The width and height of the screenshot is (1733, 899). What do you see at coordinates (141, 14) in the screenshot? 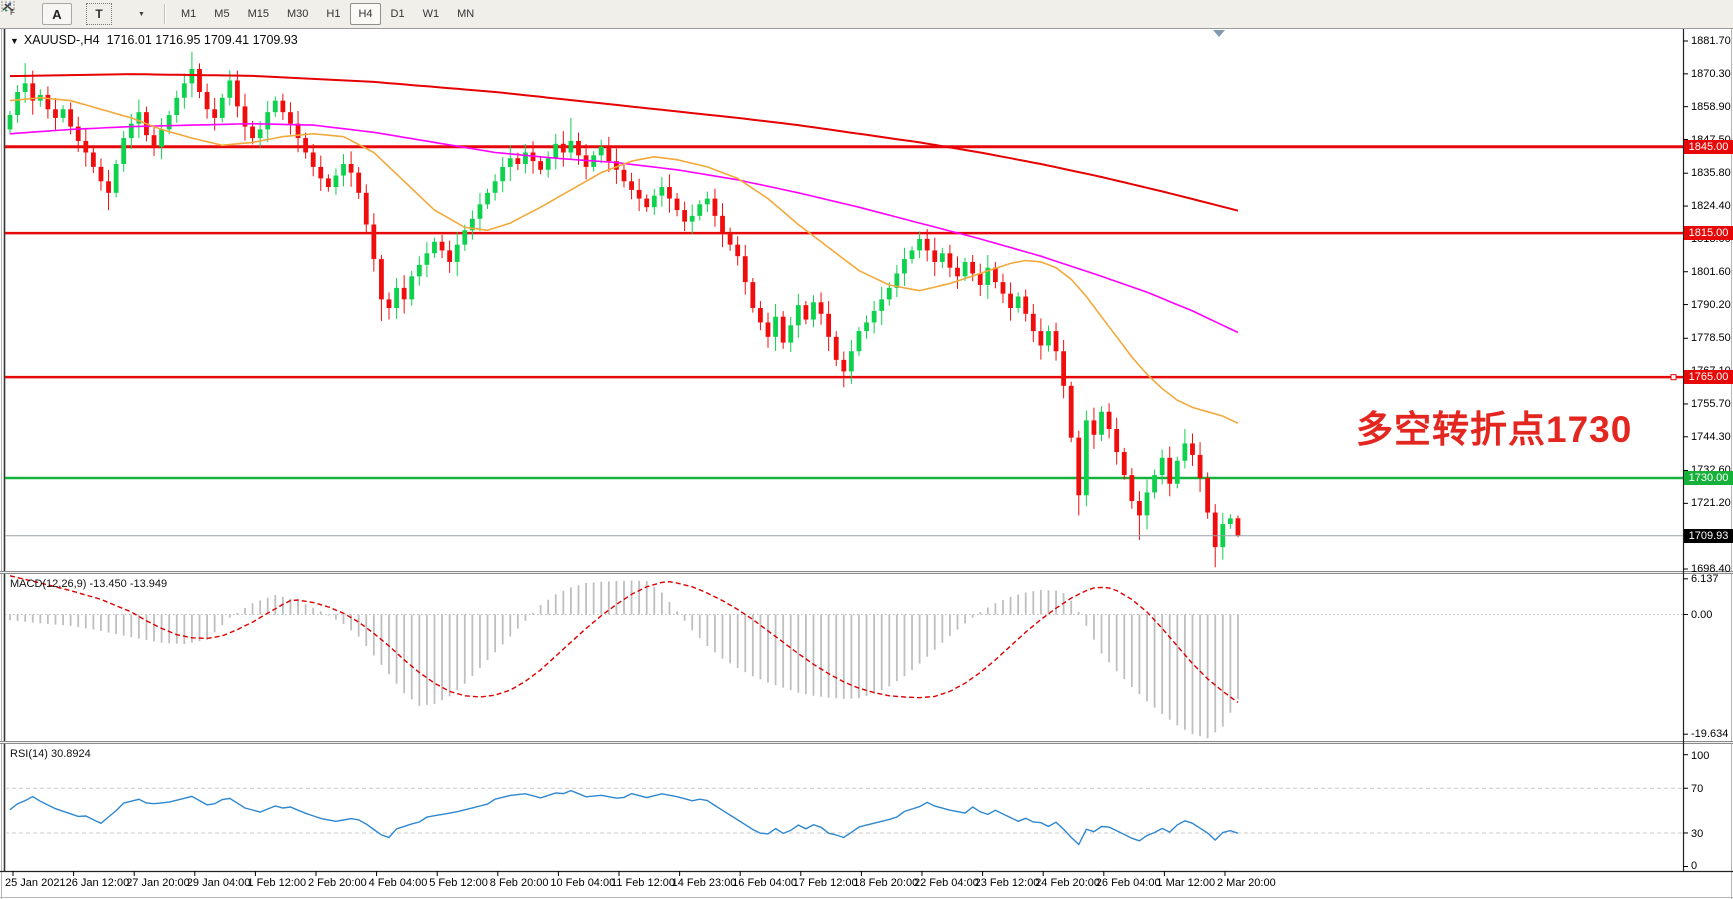
I see `dropdown-caret-icon: ▼` at bounding box center [141, 14].